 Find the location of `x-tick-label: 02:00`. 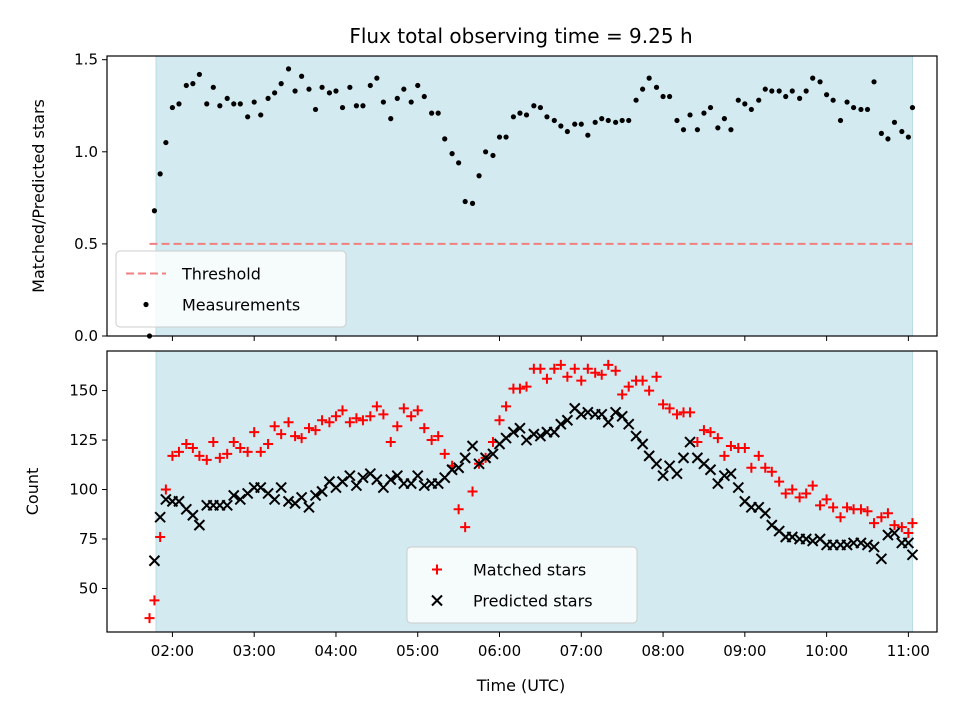

x-tick-label: 02:00 is located at coordinates (172, 651).